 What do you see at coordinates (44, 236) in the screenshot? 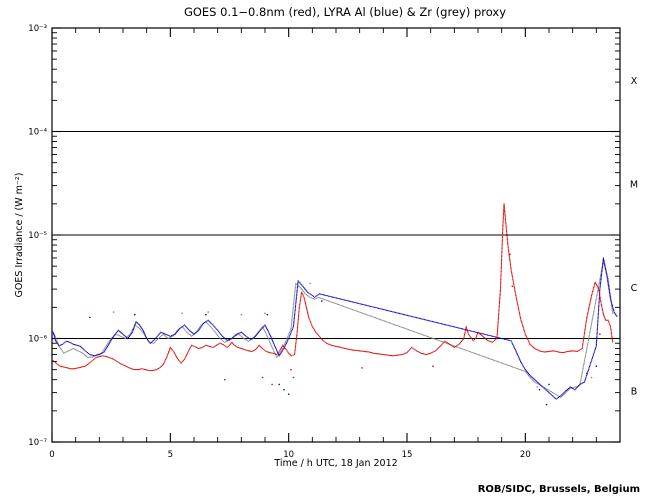
I see `y-axis-ticks: 10⁻³10⁻⁴10⁻⁵10⁻⁶10⁻⁷` at bounding box center [44, 236].